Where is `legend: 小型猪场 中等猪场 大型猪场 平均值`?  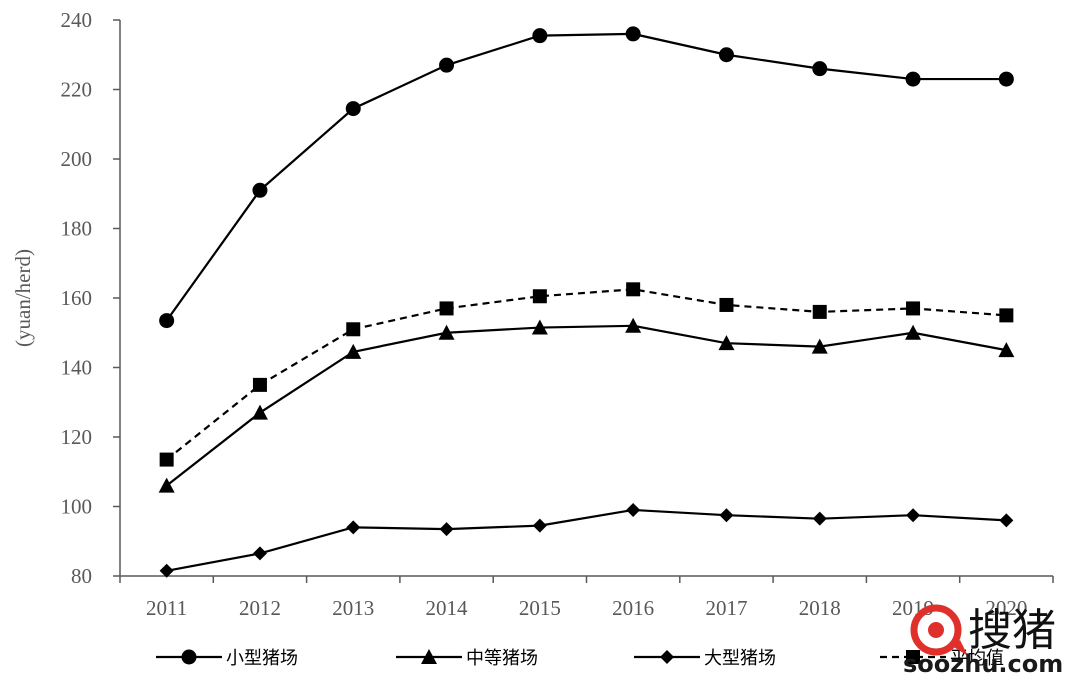 legend: 小型猪场 中等猪场 大型猪场 平均值 is located at coordinates (580, 658).